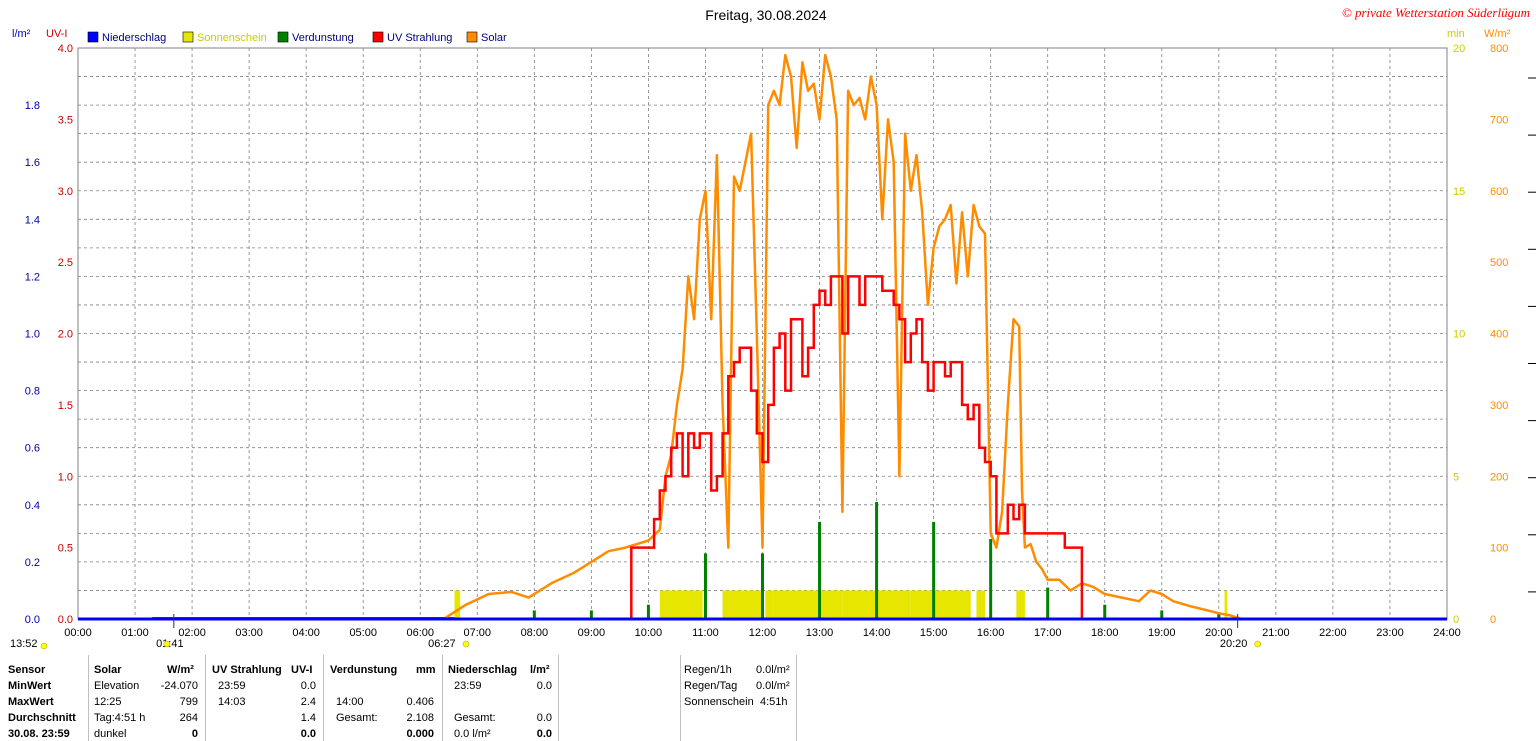 The image size is (1536, 741). I want to click on stats-cell-rain_a: Gesamt:, so click(475, 718).